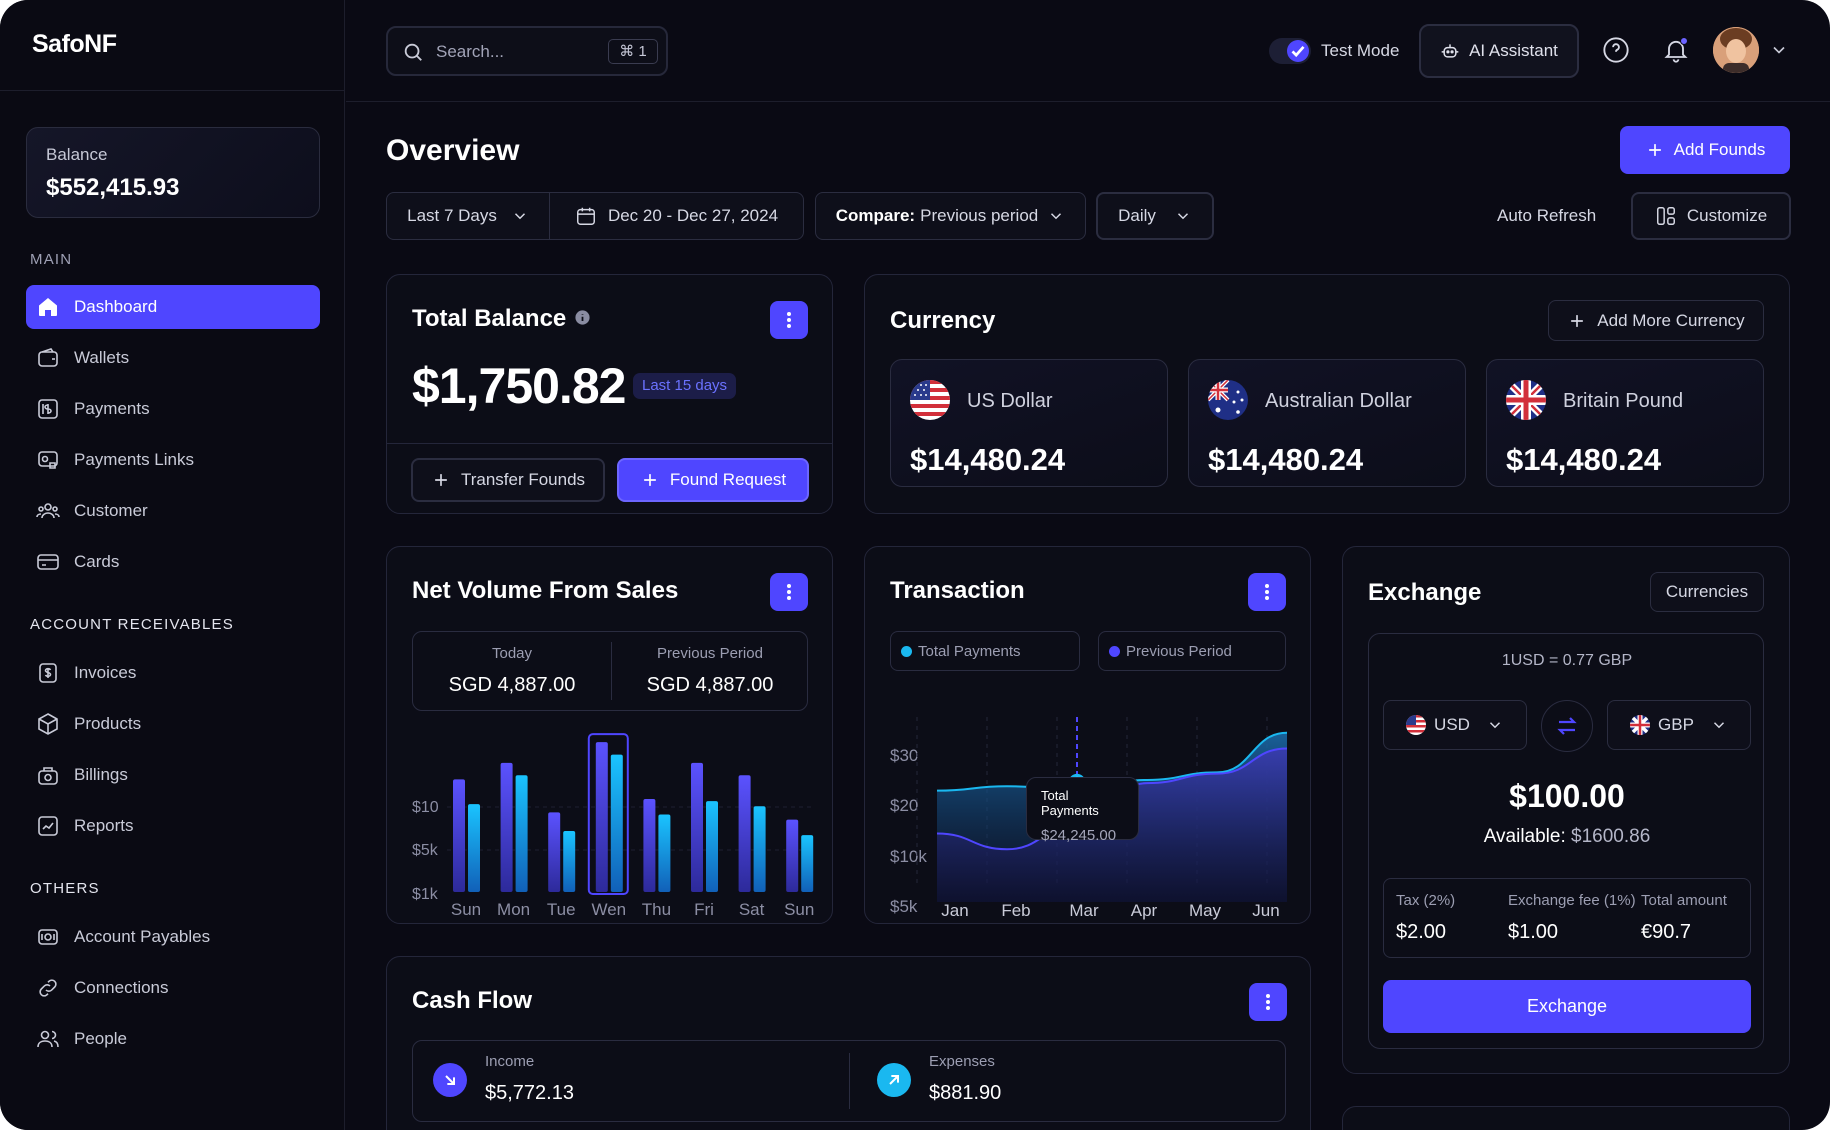 The width and height of the screenshot is (1830, 1130). Describe the element at coordinates (985, 651) in the screenshot. I see `legend-total-payments: Total Payments` at that location.